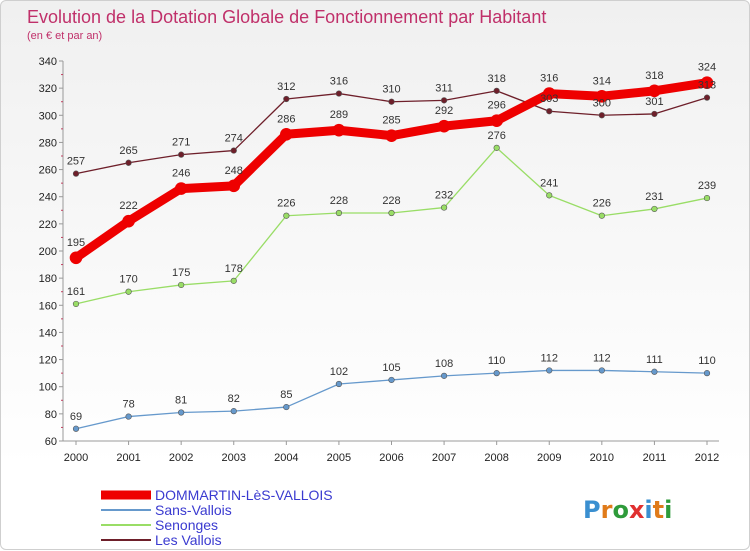 Image resolution: width=750 pixels, height=551 pixels. I want to click on x-tick-label: 2011, so click(655, 458).